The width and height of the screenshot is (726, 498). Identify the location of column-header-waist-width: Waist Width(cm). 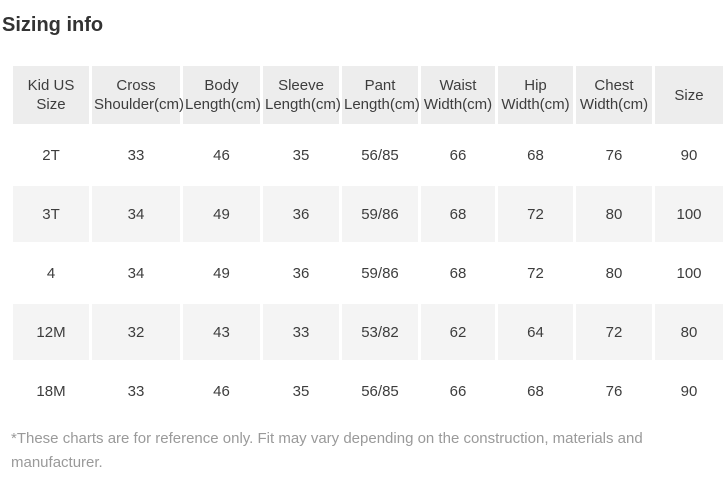
(458, 95).